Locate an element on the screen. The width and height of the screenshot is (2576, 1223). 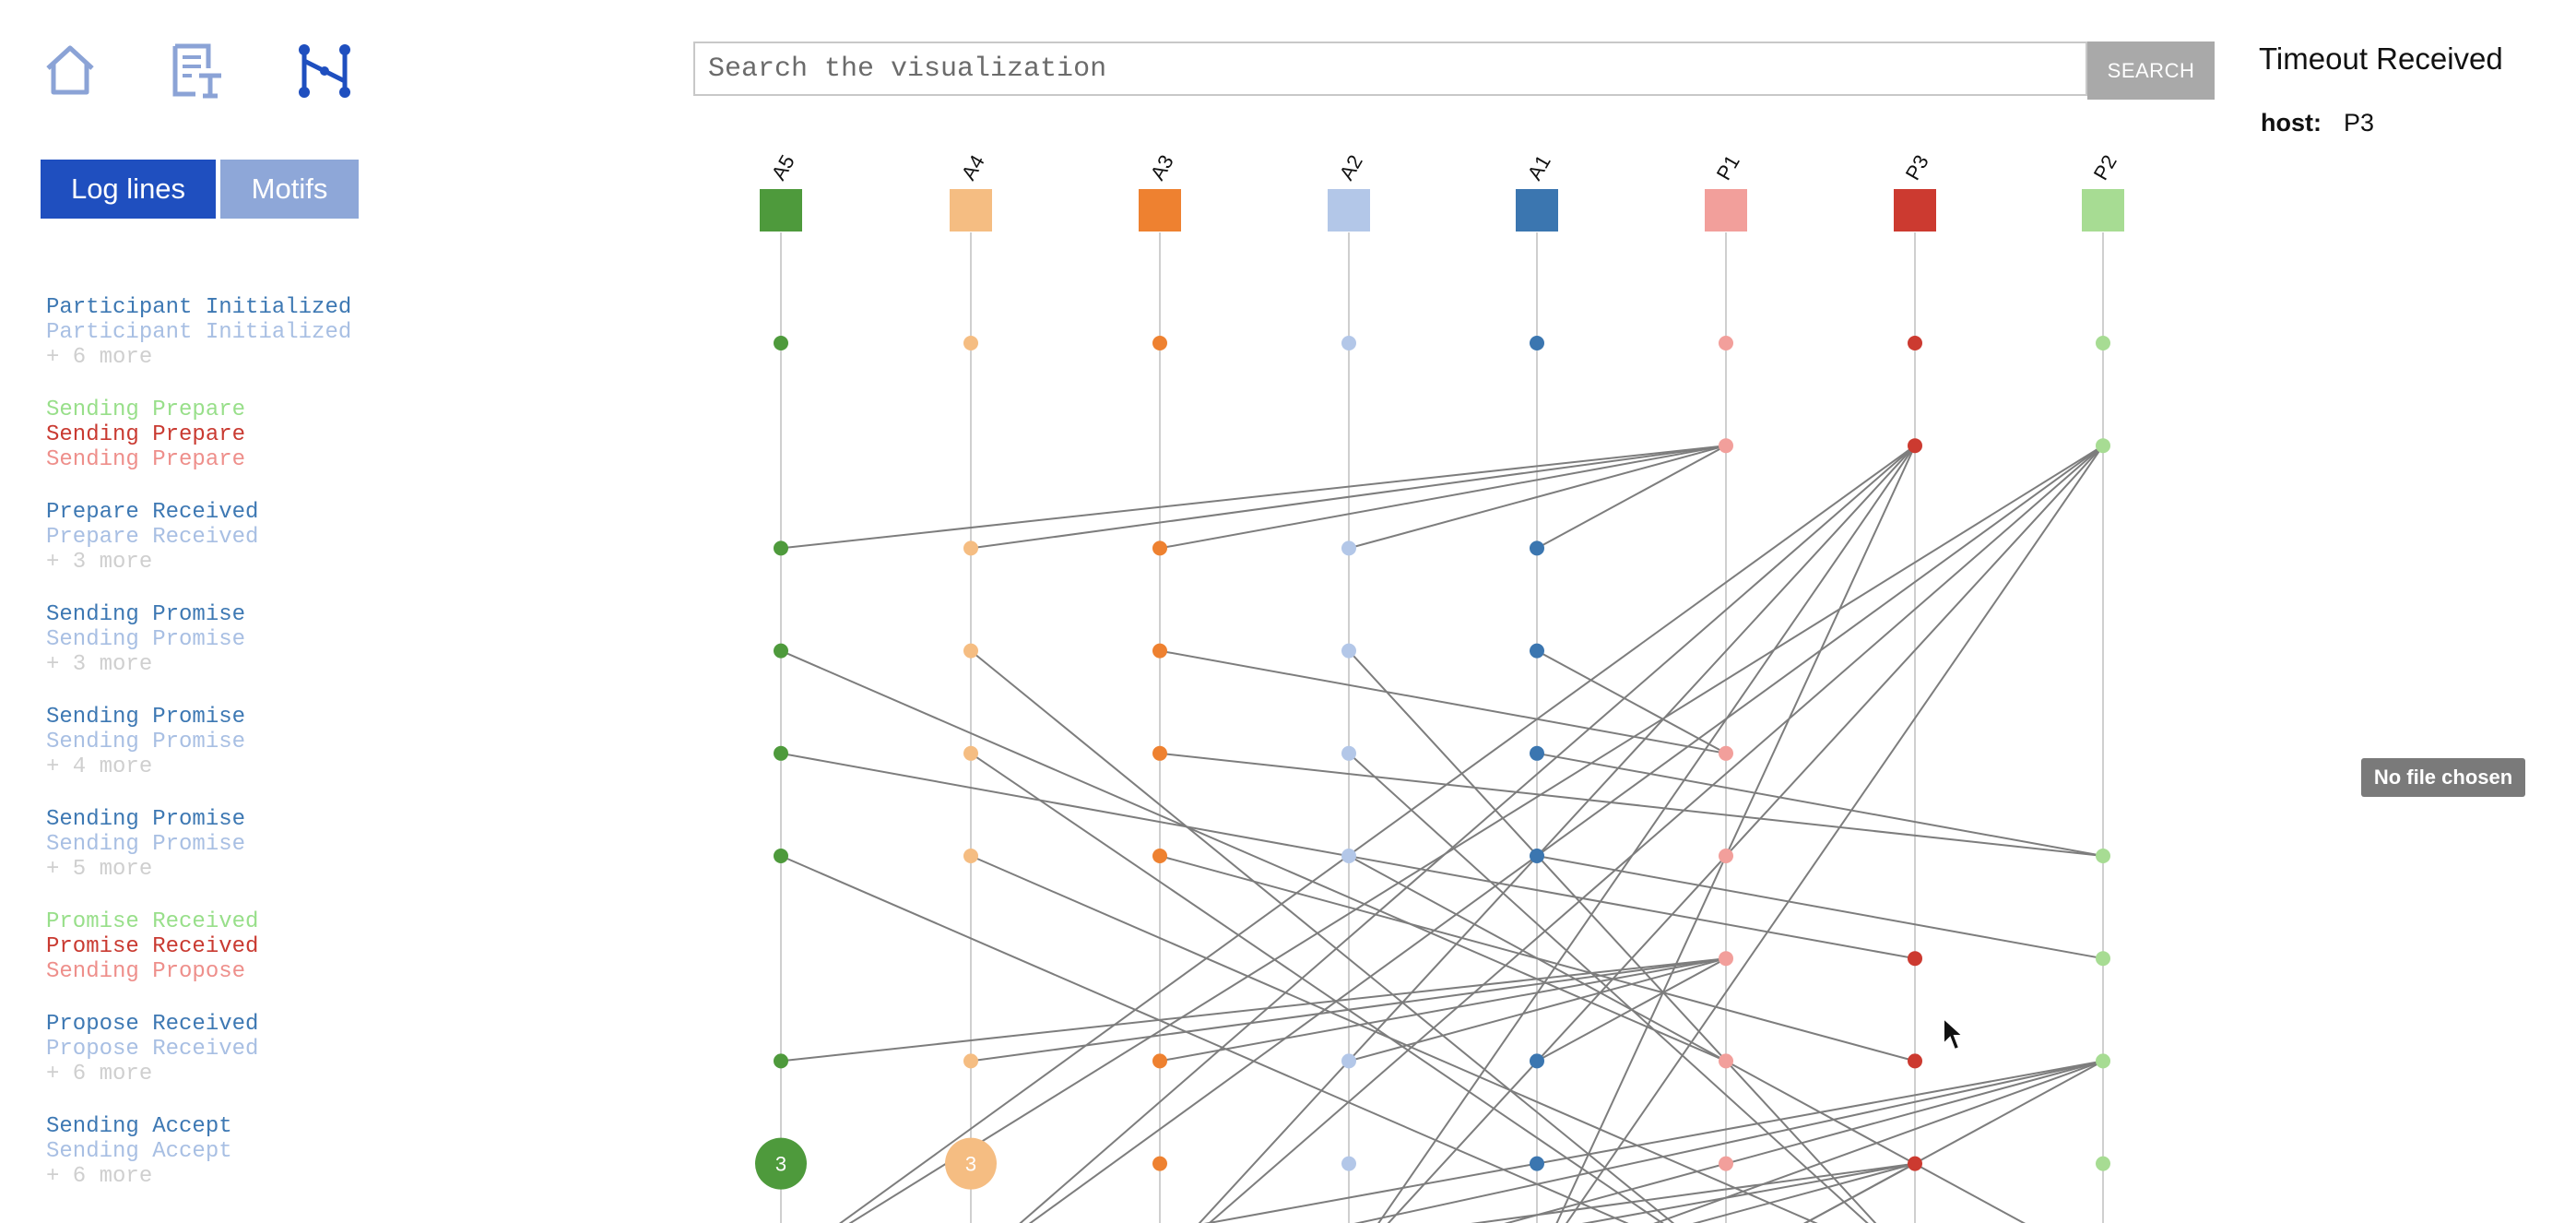
log-line: + 4 more is located at coordinates (99, 766).